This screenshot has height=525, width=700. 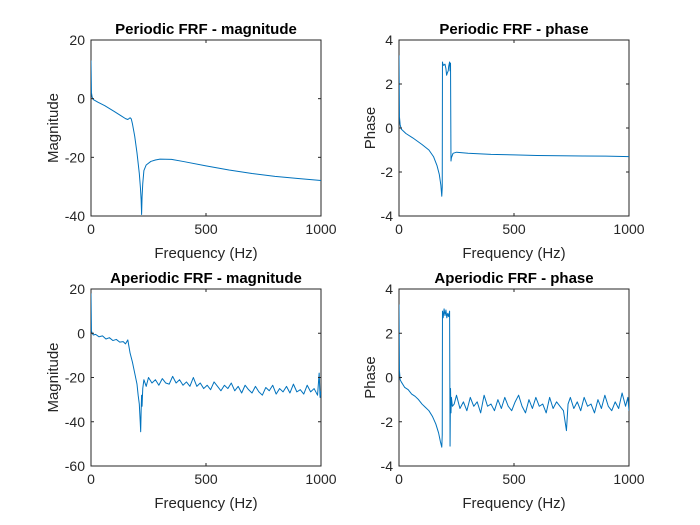 I want to click on subplot-title: Aperiodic FRF - phase, so click(x=513, y=278).